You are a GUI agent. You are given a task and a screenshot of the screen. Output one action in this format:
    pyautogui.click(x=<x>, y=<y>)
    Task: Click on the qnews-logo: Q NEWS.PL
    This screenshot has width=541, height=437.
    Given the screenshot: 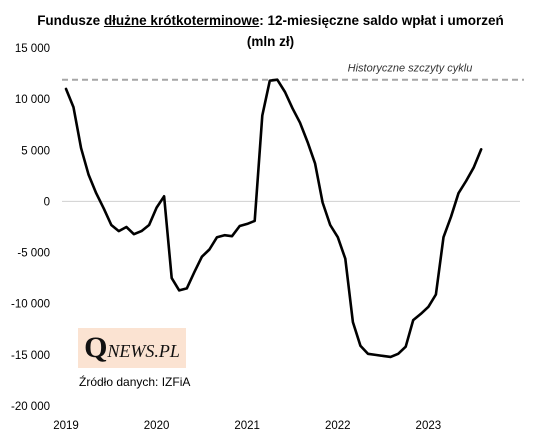 What is the action you would take?
    pyautogui.click(x=132, y=348)
    